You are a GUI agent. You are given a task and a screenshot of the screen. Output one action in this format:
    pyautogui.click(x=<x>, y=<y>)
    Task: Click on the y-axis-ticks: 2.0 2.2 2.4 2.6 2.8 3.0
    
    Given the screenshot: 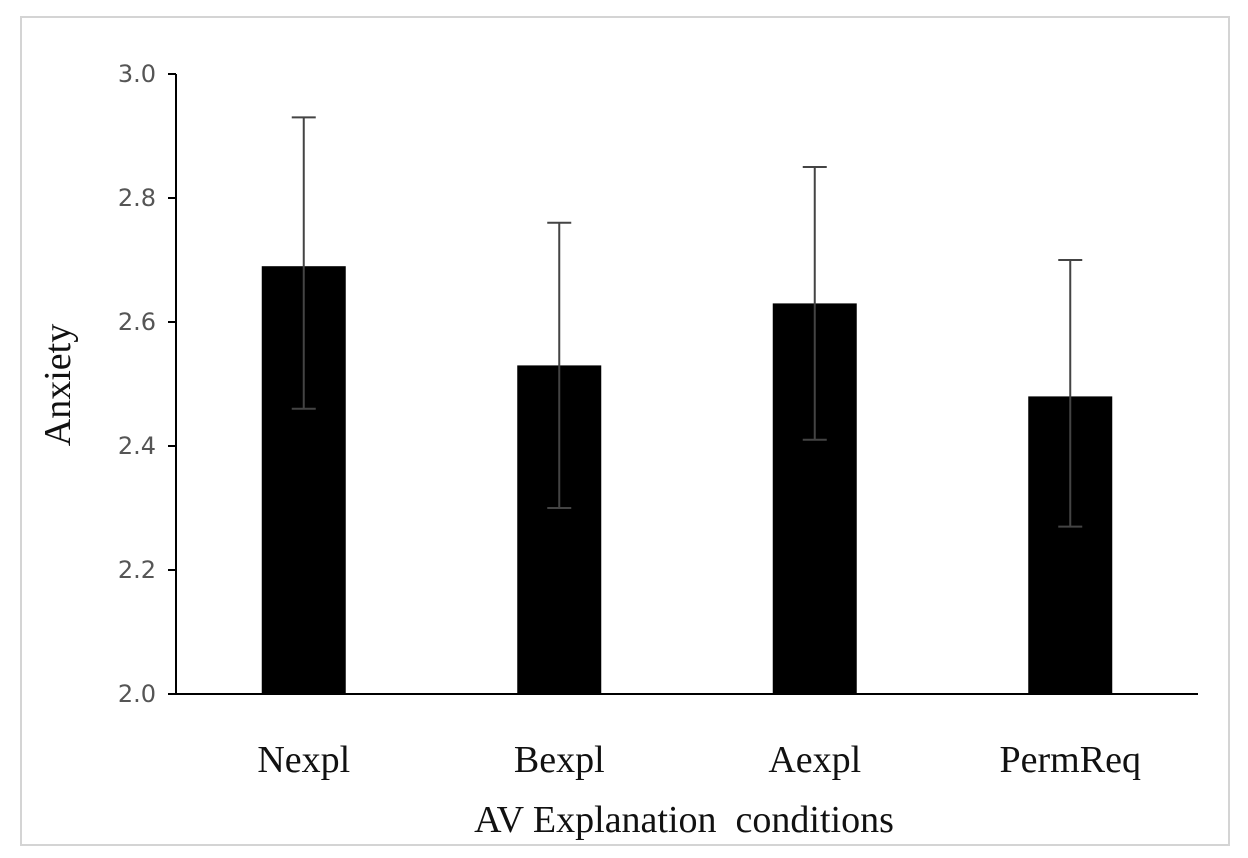 What is the action you would take?
    pyautogui.click(x=147, y=384)
    